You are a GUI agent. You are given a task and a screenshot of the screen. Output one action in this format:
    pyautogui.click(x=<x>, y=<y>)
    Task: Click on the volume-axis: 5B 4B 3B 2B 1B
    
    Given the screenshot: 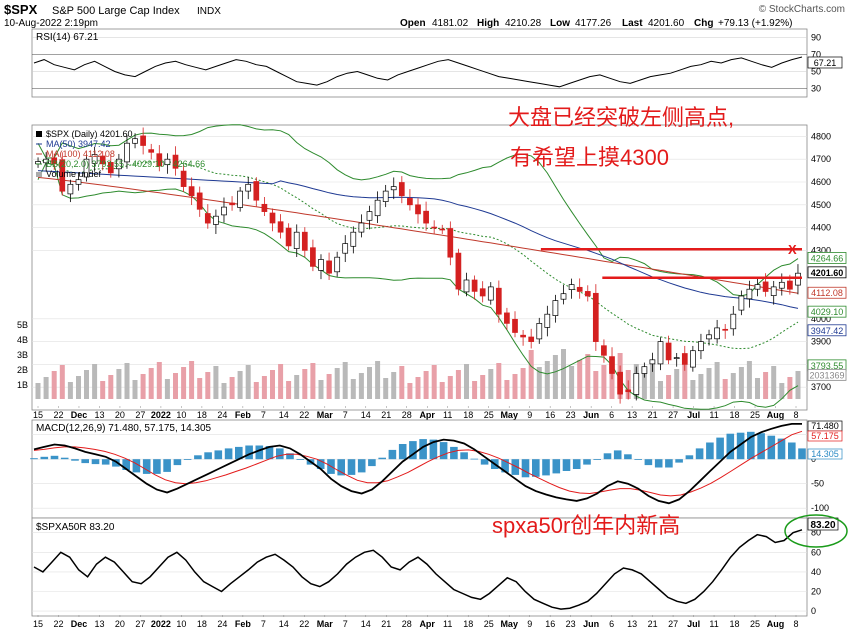 What is the action you would take?
    pyautogui.click(x=22, y=355)
    